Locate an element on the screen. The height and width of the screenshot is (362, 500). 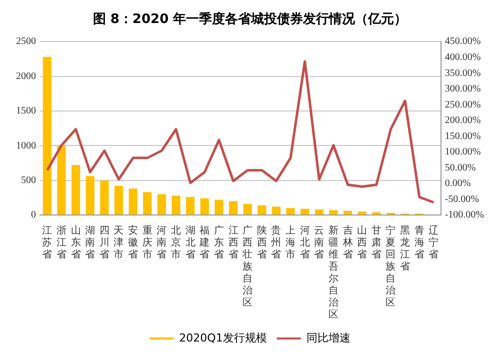
x-tick-label: 山西省 is located at coordinates (362, 242).